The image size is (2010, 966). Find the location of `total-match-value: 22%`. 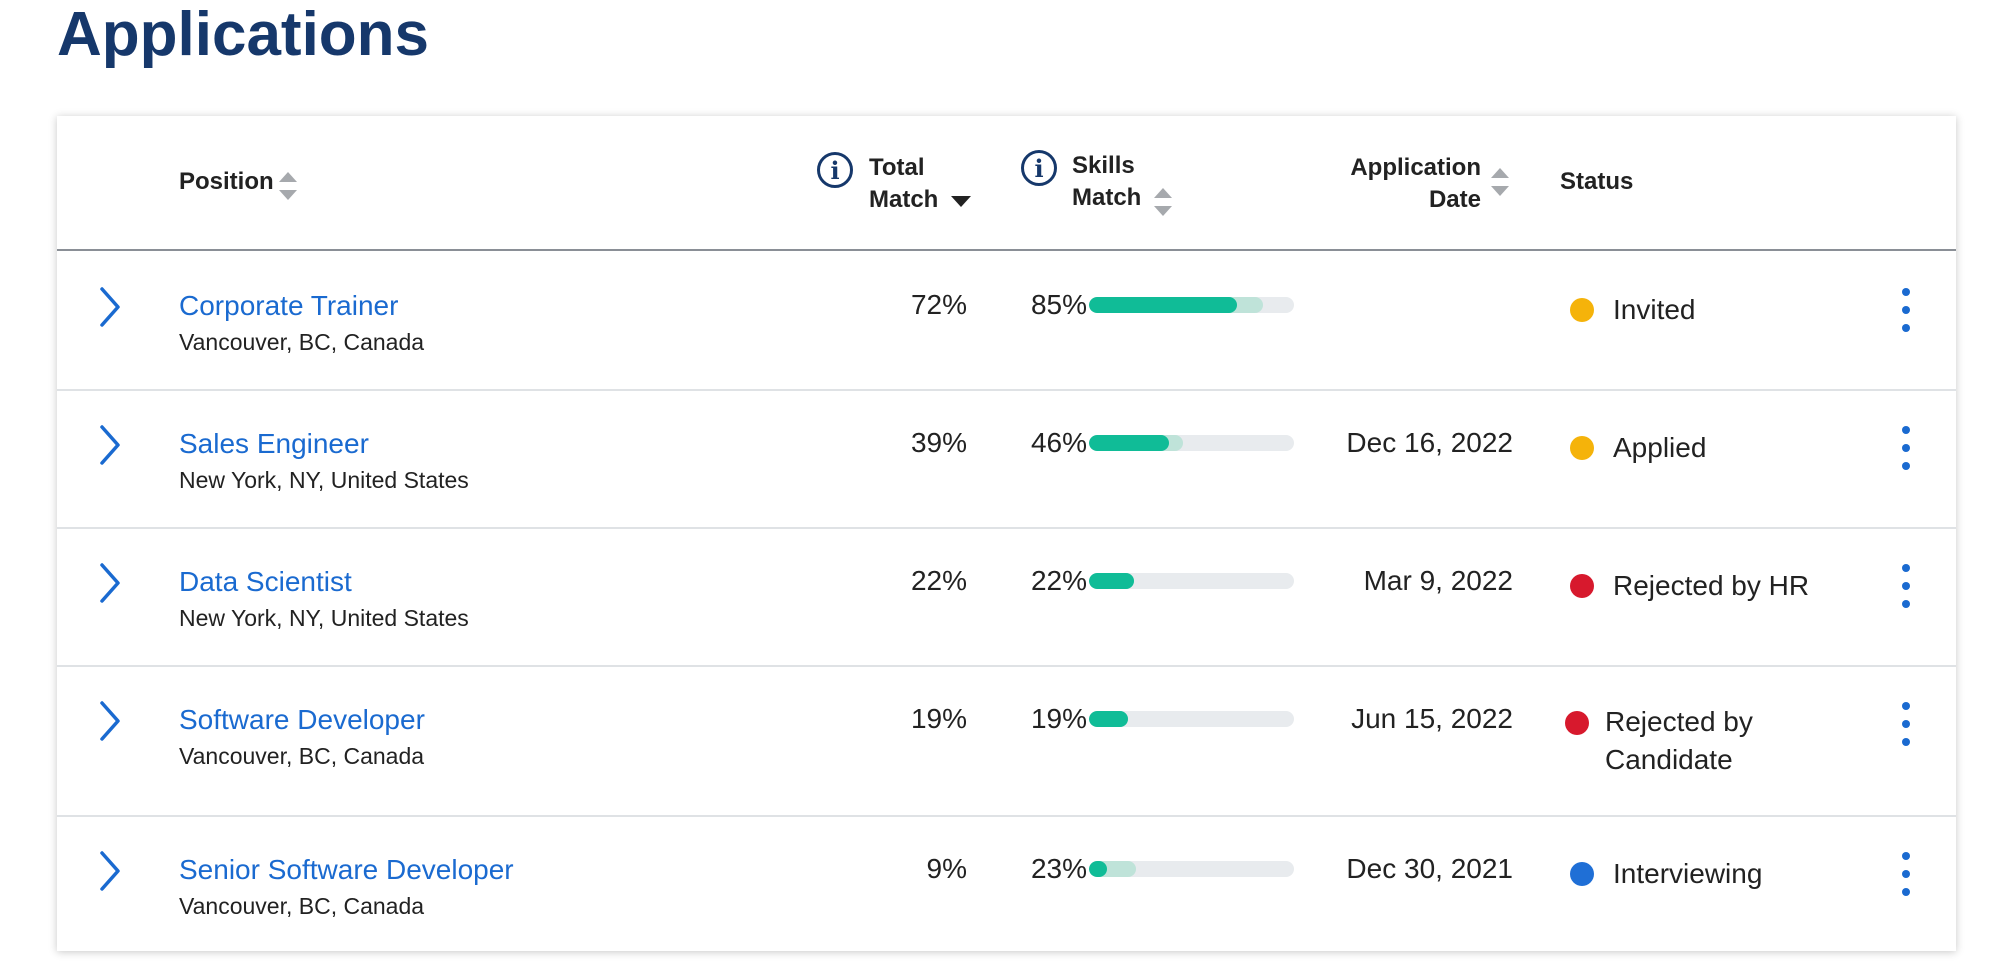

total-match-value: 22% is located at coordinates (938, 580).